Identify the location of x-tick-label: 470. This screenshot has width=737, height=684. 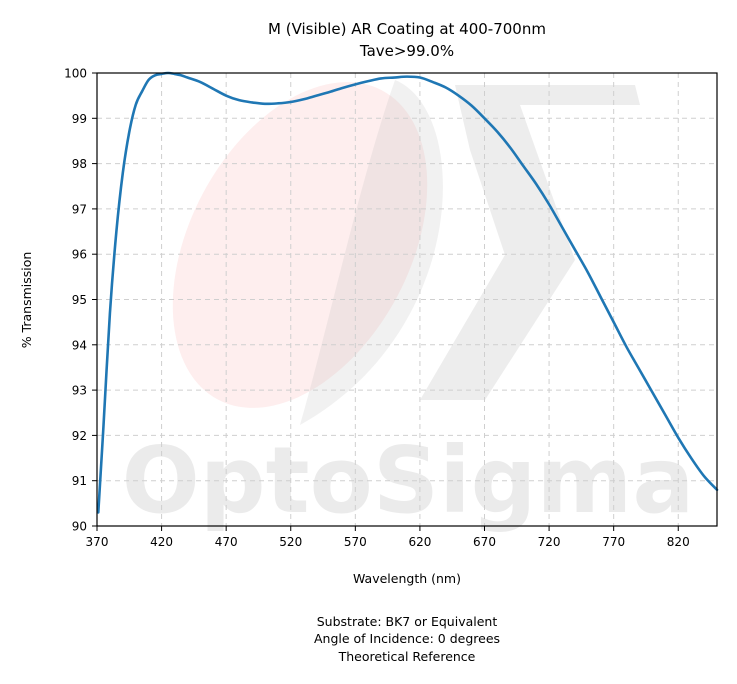
(226, 542).